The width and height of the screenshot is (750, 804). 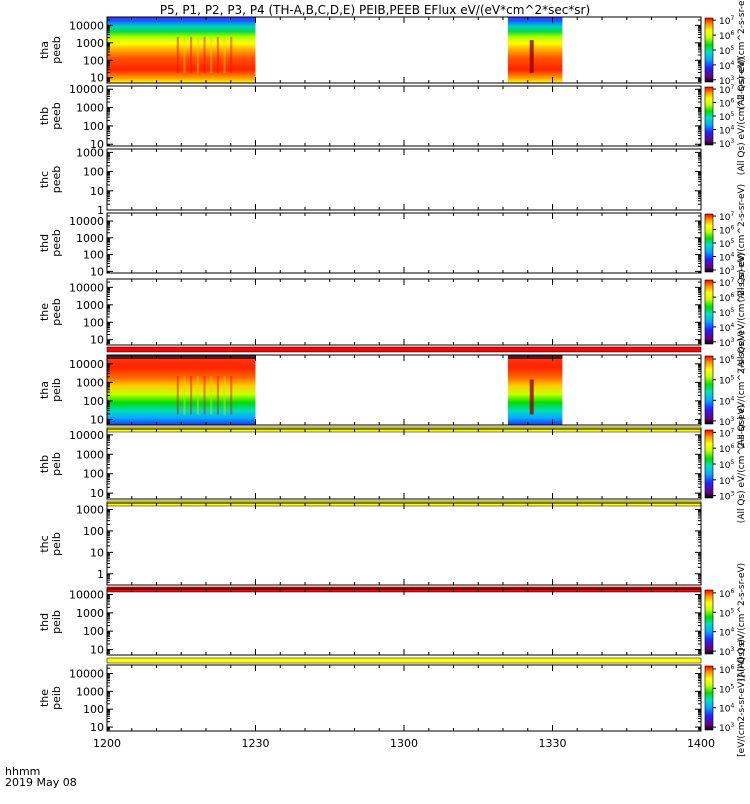 I want to click on time-axis-label: hhmm, so click(x=22, y=771).